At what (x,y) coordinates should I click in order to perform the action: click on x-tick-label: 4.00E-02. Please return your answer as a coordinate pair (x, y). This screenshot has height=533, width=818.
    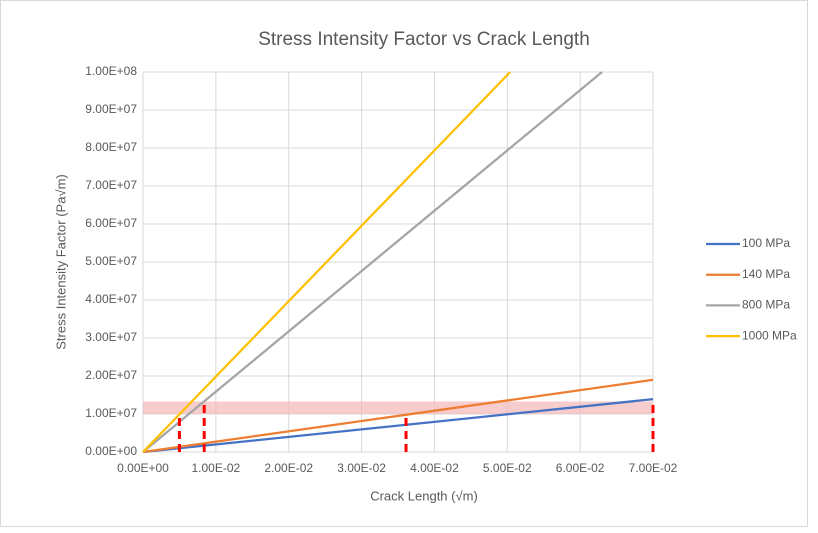
    Looking at the image, I should click on (434, 468).